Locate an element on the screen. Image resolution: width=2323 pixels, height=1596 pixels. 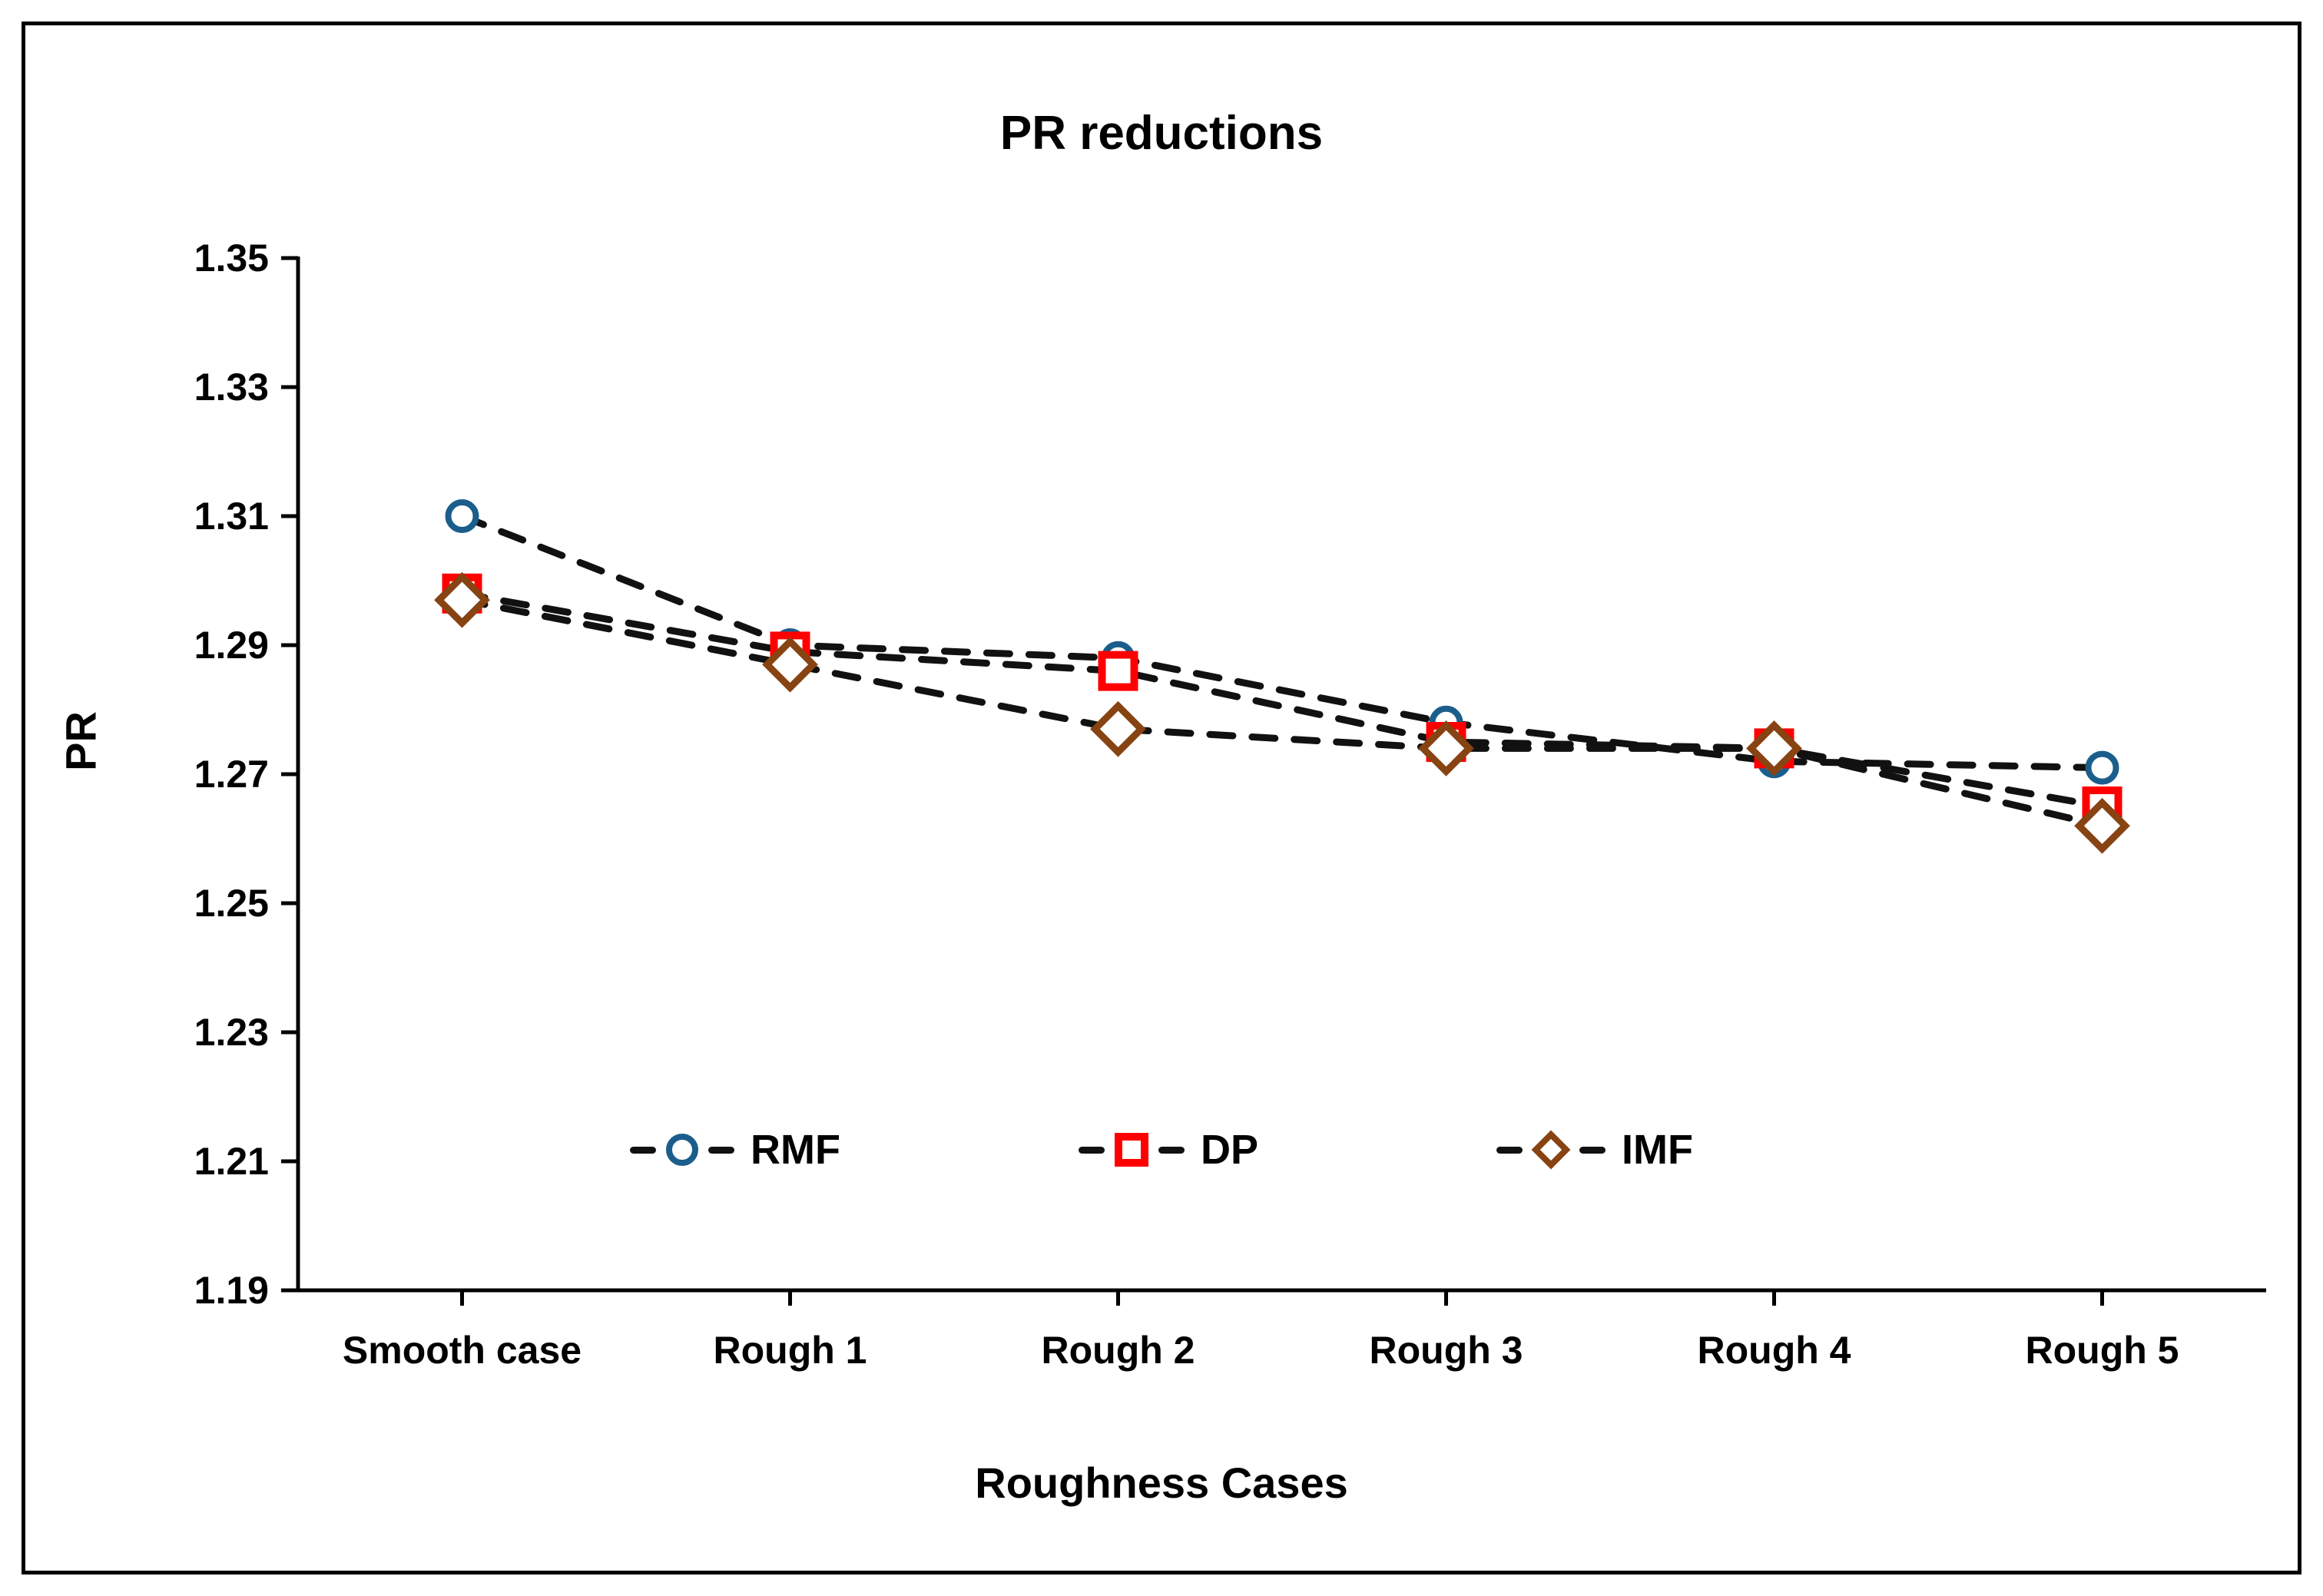
legend-circle-marker-icon is located at coordinates (682, 1150).